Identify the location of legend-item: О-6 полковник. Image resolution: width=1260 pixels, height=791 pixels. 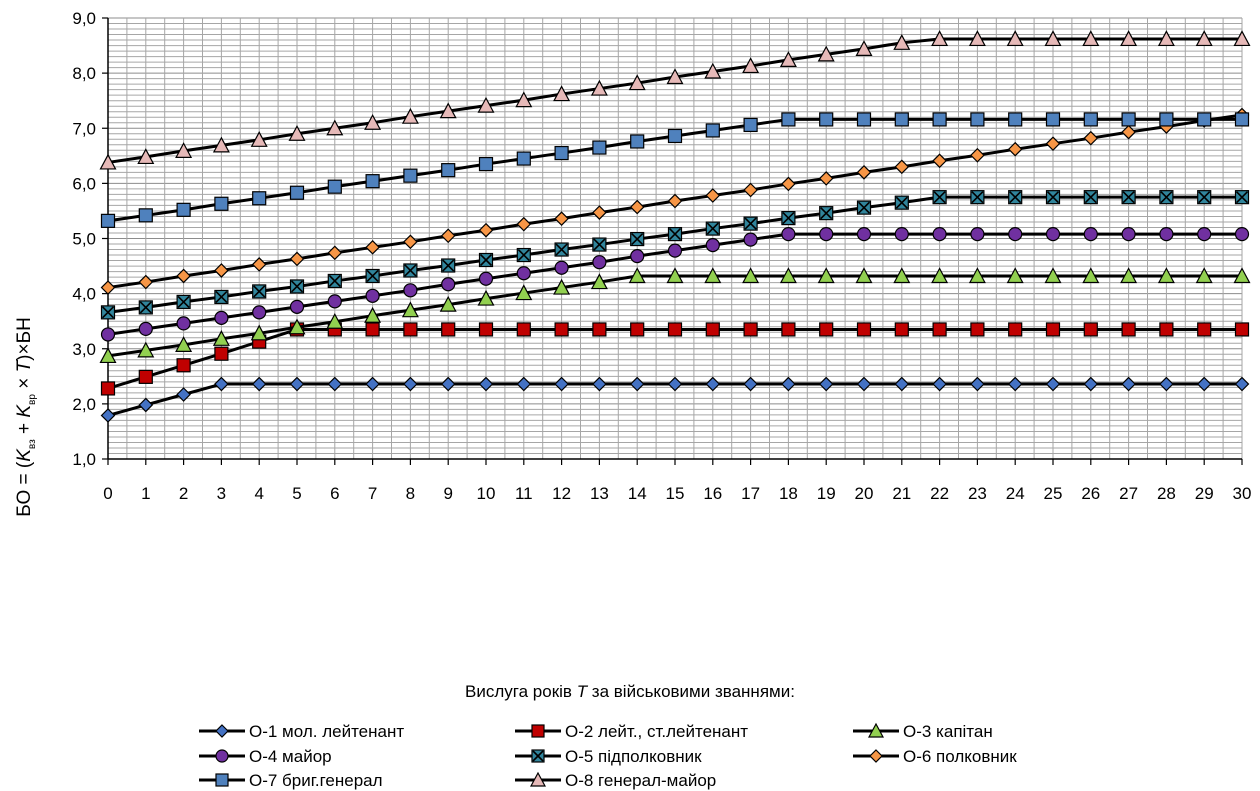
(935, 756).